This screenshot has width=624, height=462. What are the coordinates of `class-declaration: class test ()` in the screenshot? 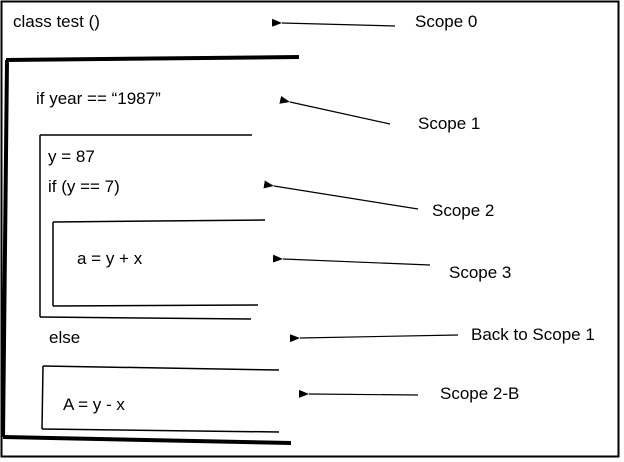 It's located at (56, 21).